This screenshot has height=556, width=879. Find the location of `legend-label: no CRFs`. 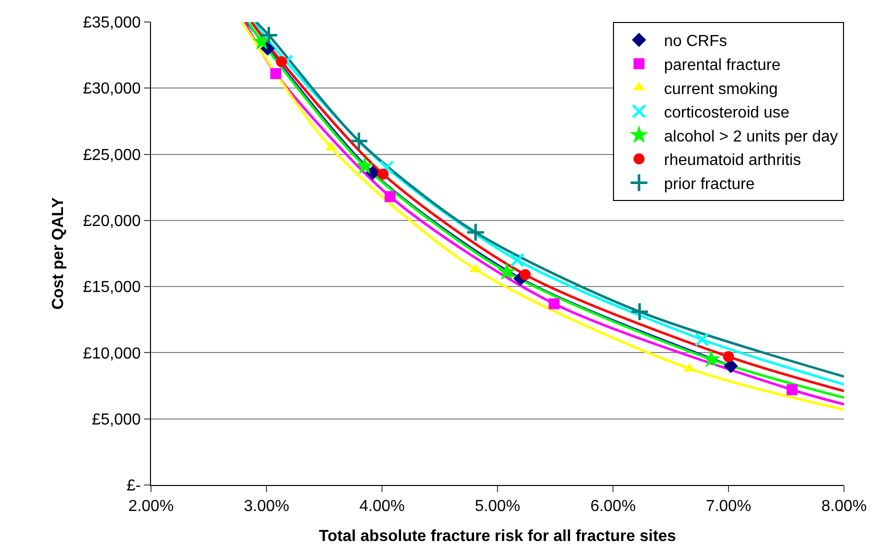

legend-label: no CRFs is located at coordinates (696, 41).